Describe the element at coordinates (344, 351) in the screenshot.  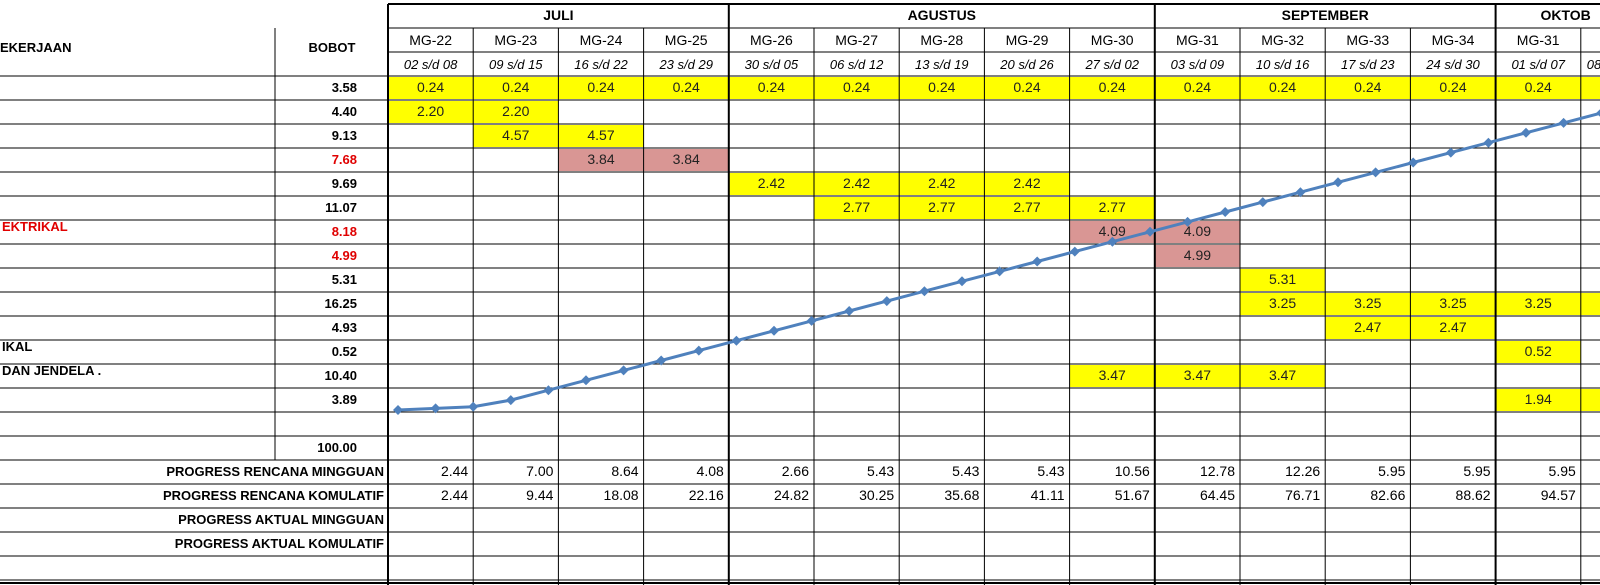
I see `bobot-value: 0.52` at that location.